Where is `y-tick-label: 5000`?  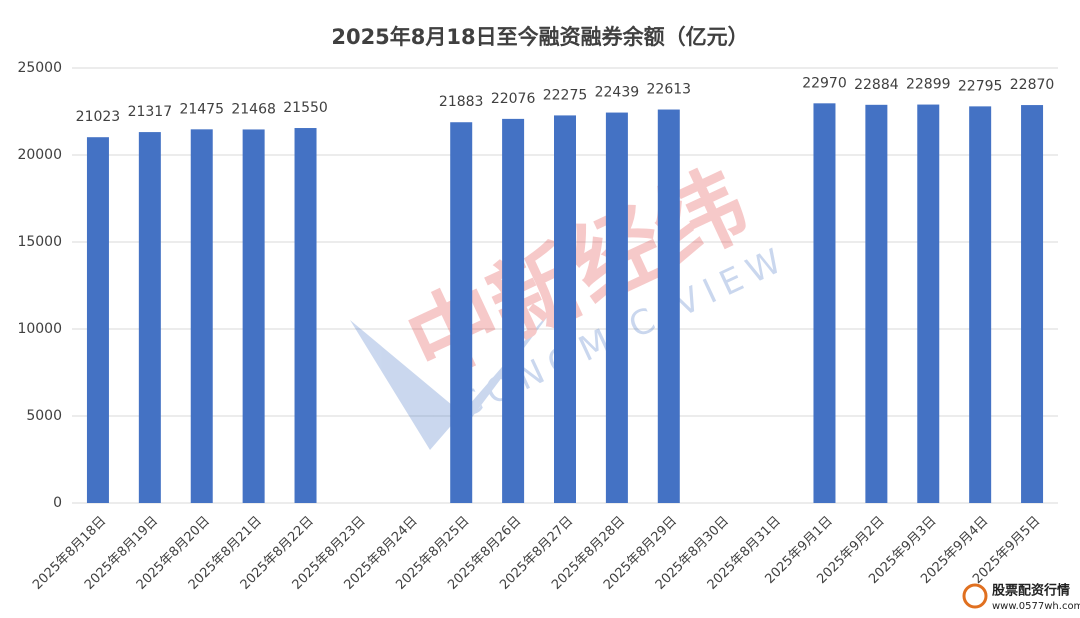 y-tick-label: 5000 is located at coordinates (44, 416).